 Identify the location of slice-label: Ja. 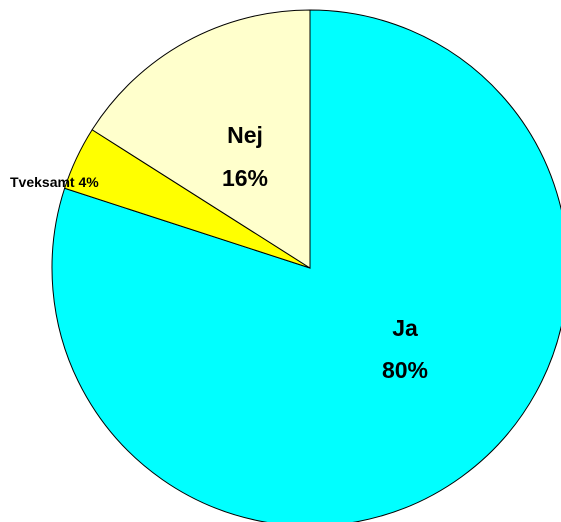
(405, 328).